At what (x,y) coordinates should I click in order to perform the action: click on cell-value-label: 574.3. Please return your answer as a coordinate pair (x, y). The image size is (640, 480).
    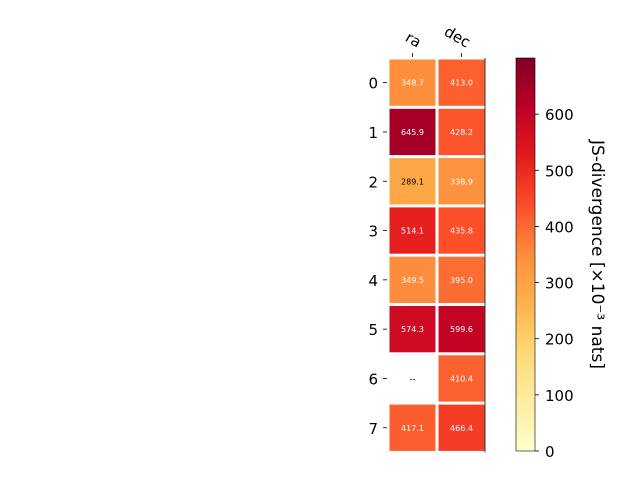
    Looking at the image, I should click on (412, 329).